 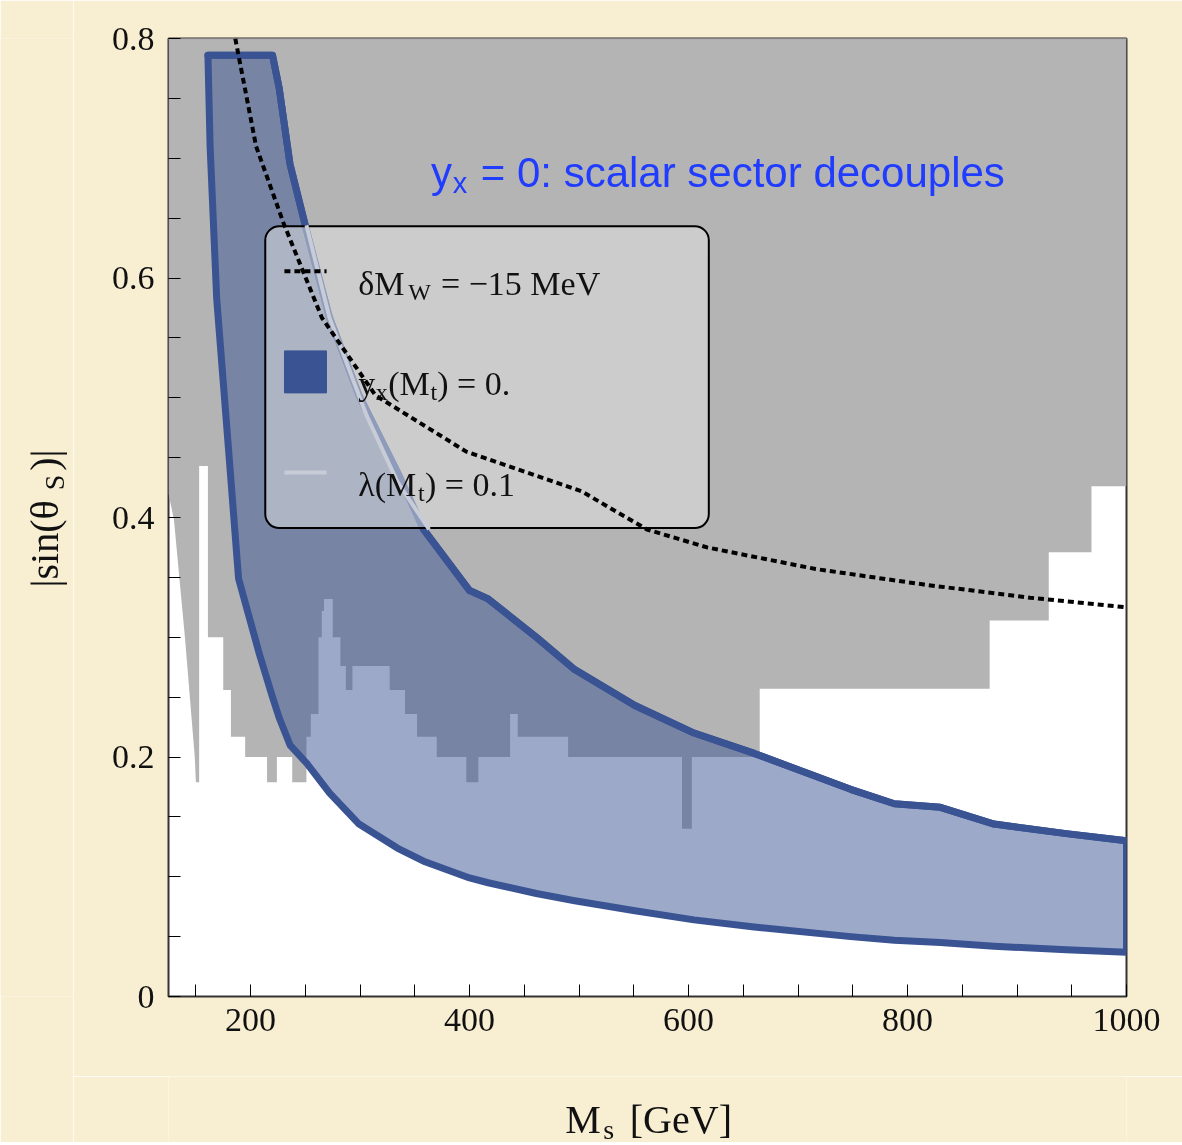 I want to click on y-tick-label: 0.8, so click(x=133, y=38).